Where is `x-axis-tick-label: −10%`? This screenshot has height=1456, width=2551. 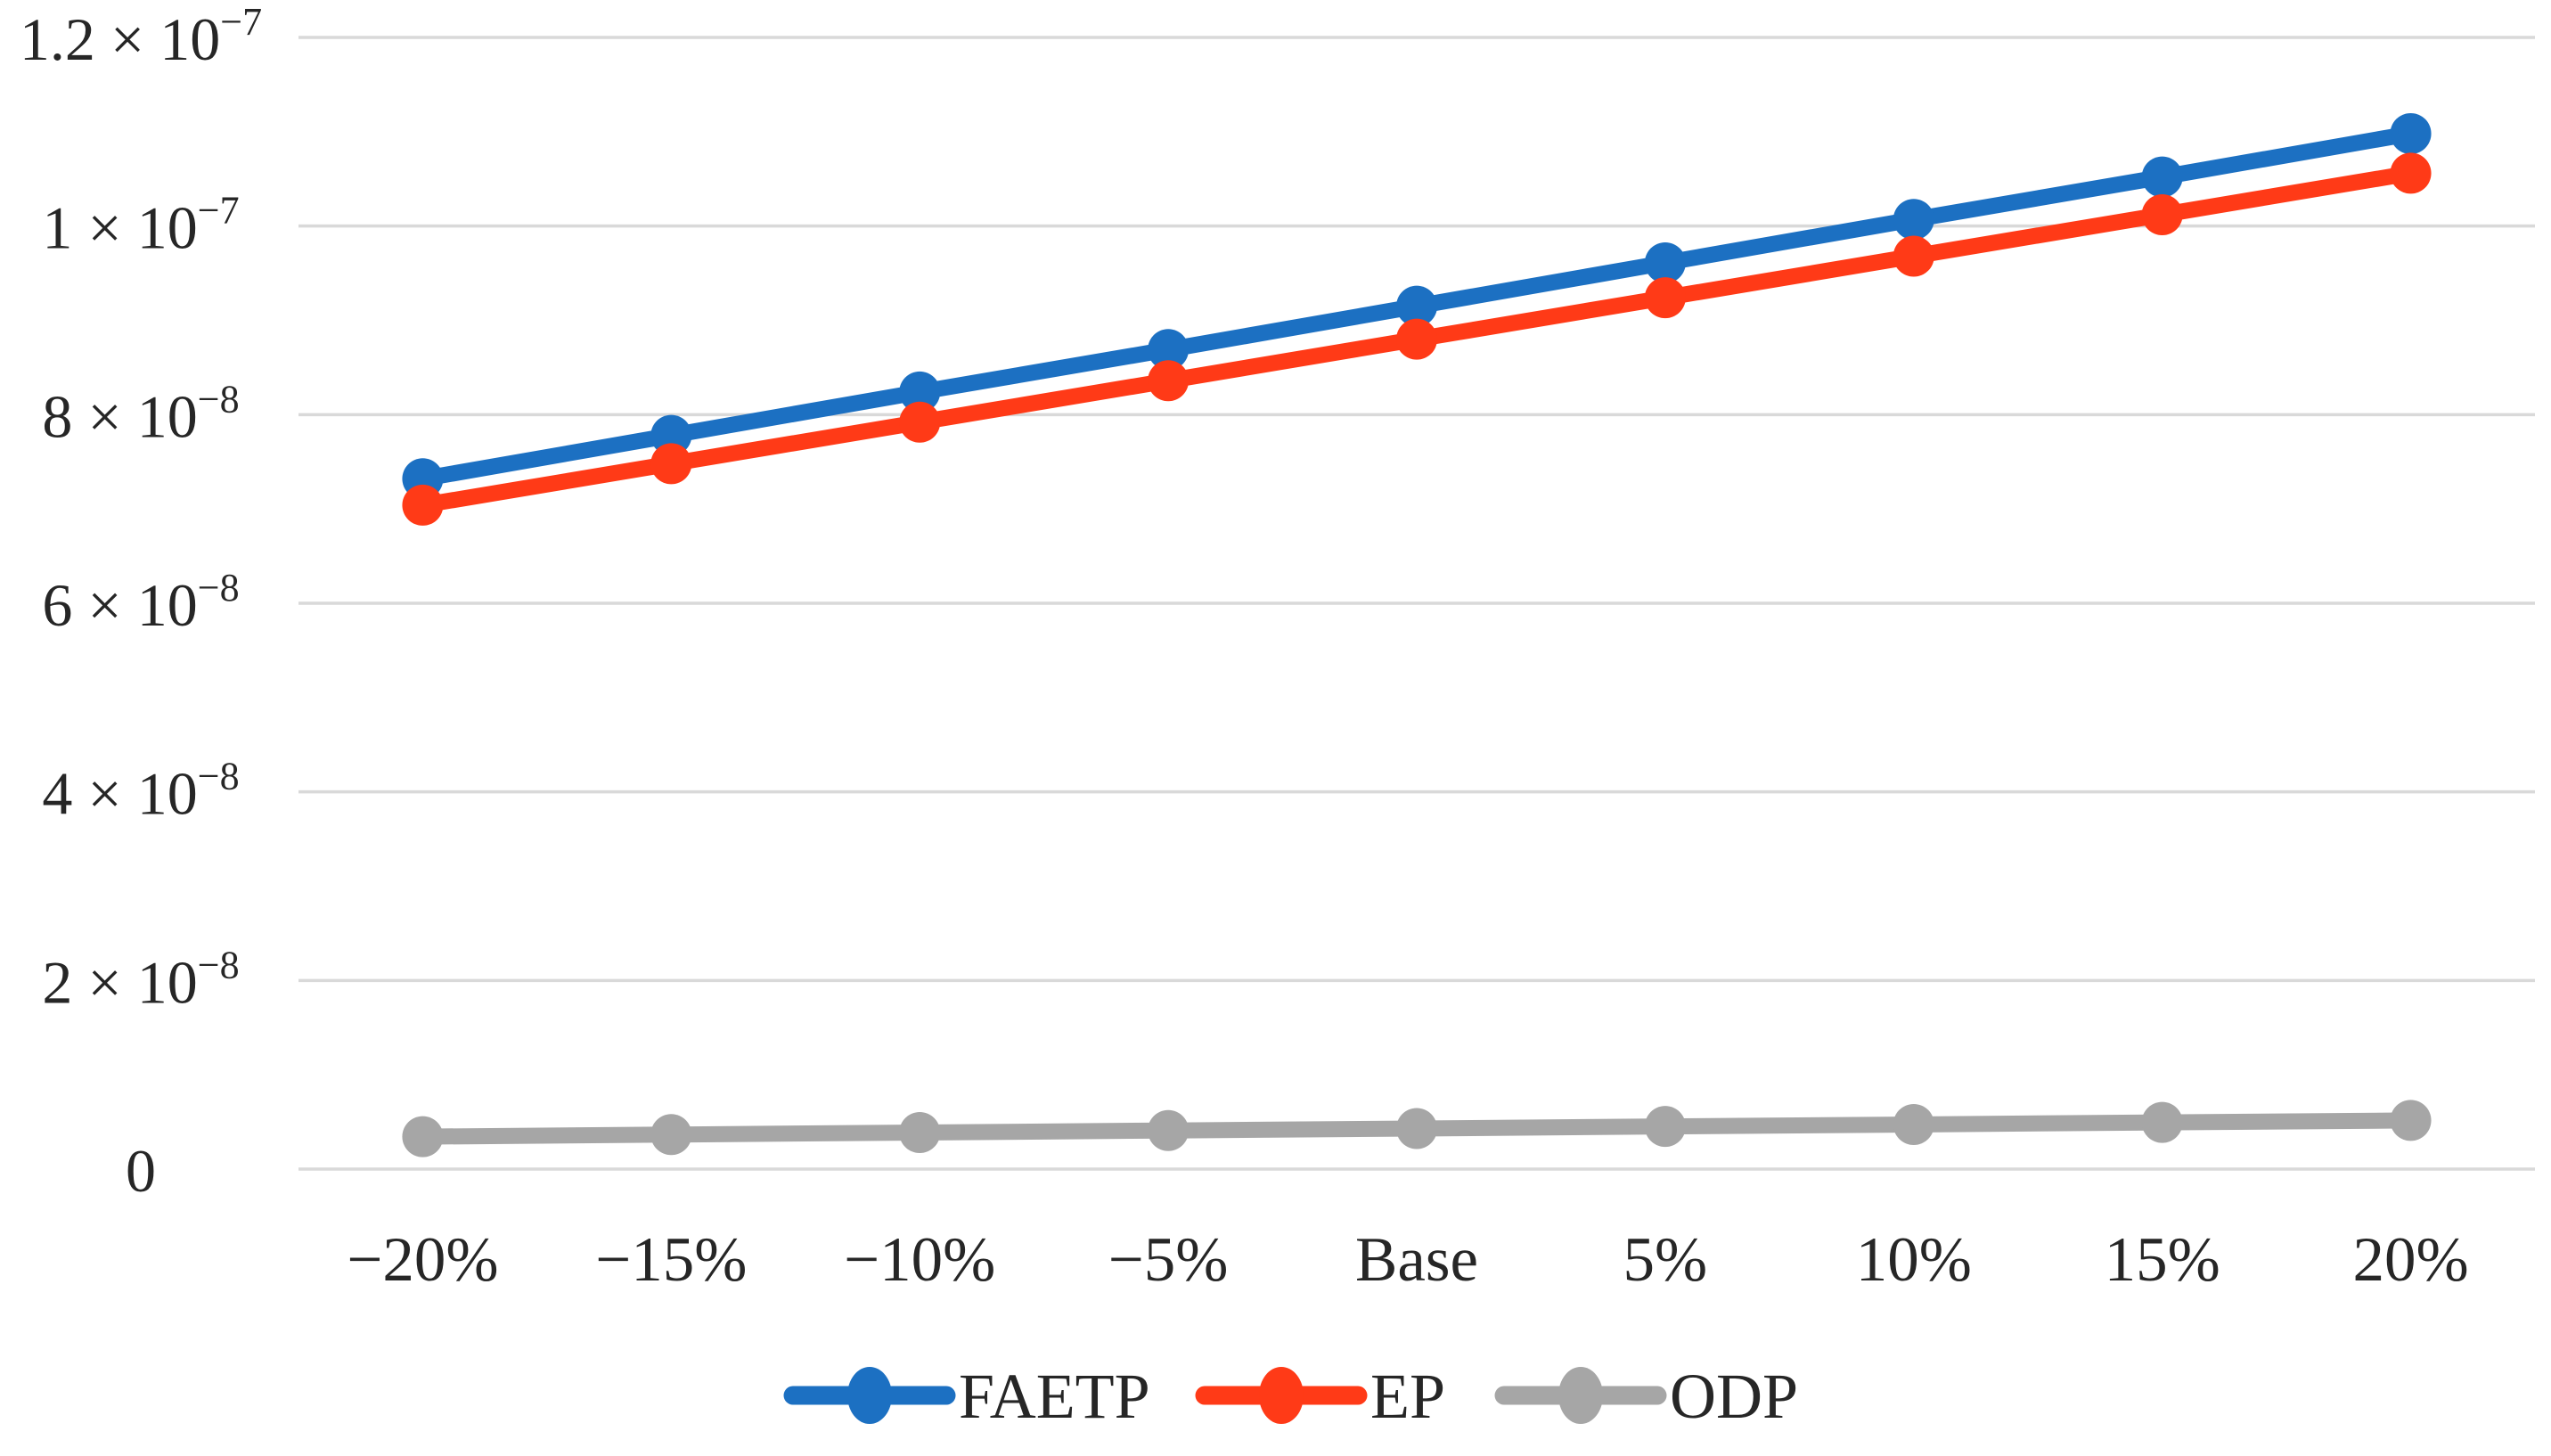 x-axis-tick-label: −10% is located at coordinates (920, 1260).